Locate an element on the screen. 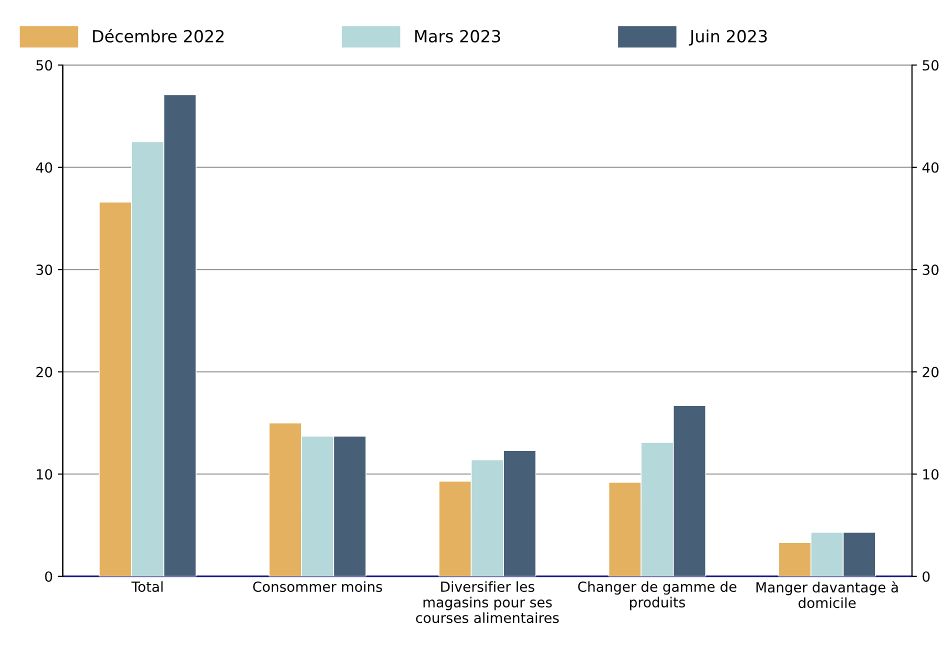  y2-tick-label: 40 is located at coordinates (930, 167).